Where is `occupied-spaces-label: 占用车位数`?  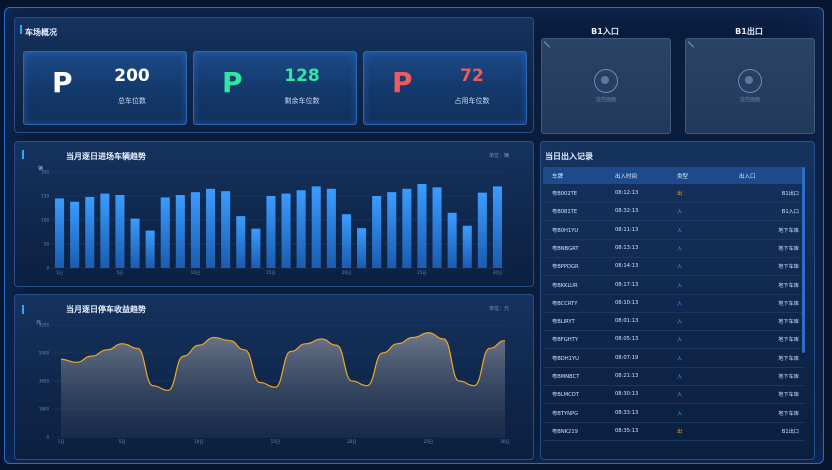 occupied-spaces-label: 占用车位数 is located at coordinates (472, 101).